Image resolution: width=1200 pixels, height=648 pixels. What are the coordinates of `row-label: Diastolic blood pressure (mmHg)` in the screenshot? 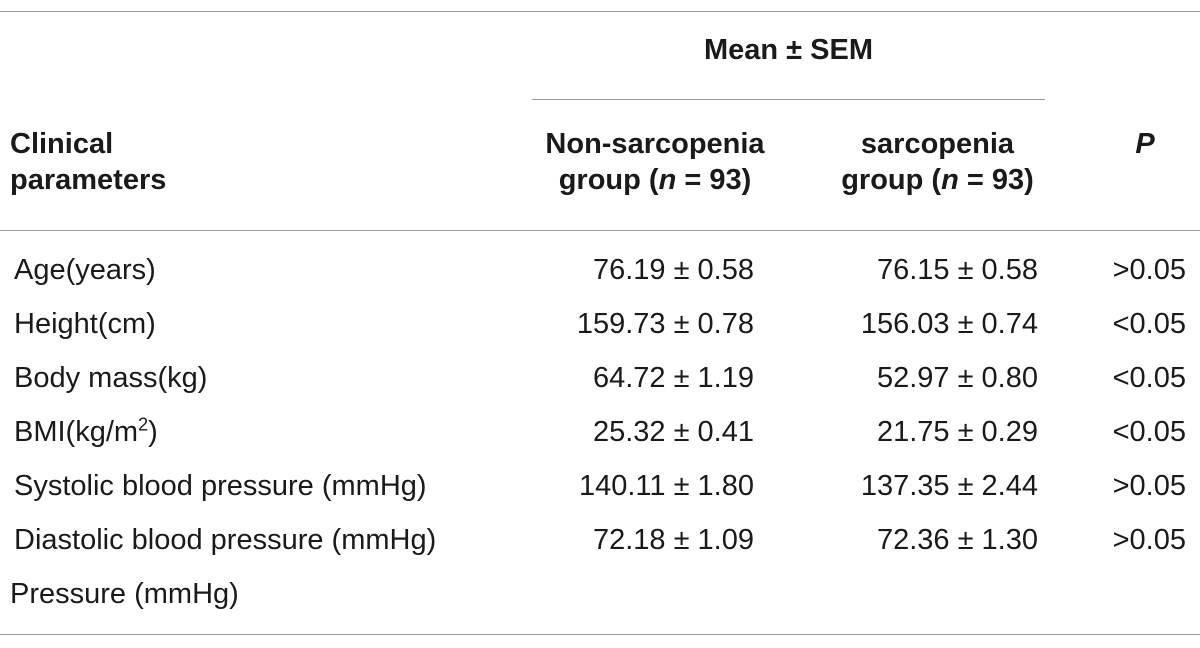 It's located at (225, 540).